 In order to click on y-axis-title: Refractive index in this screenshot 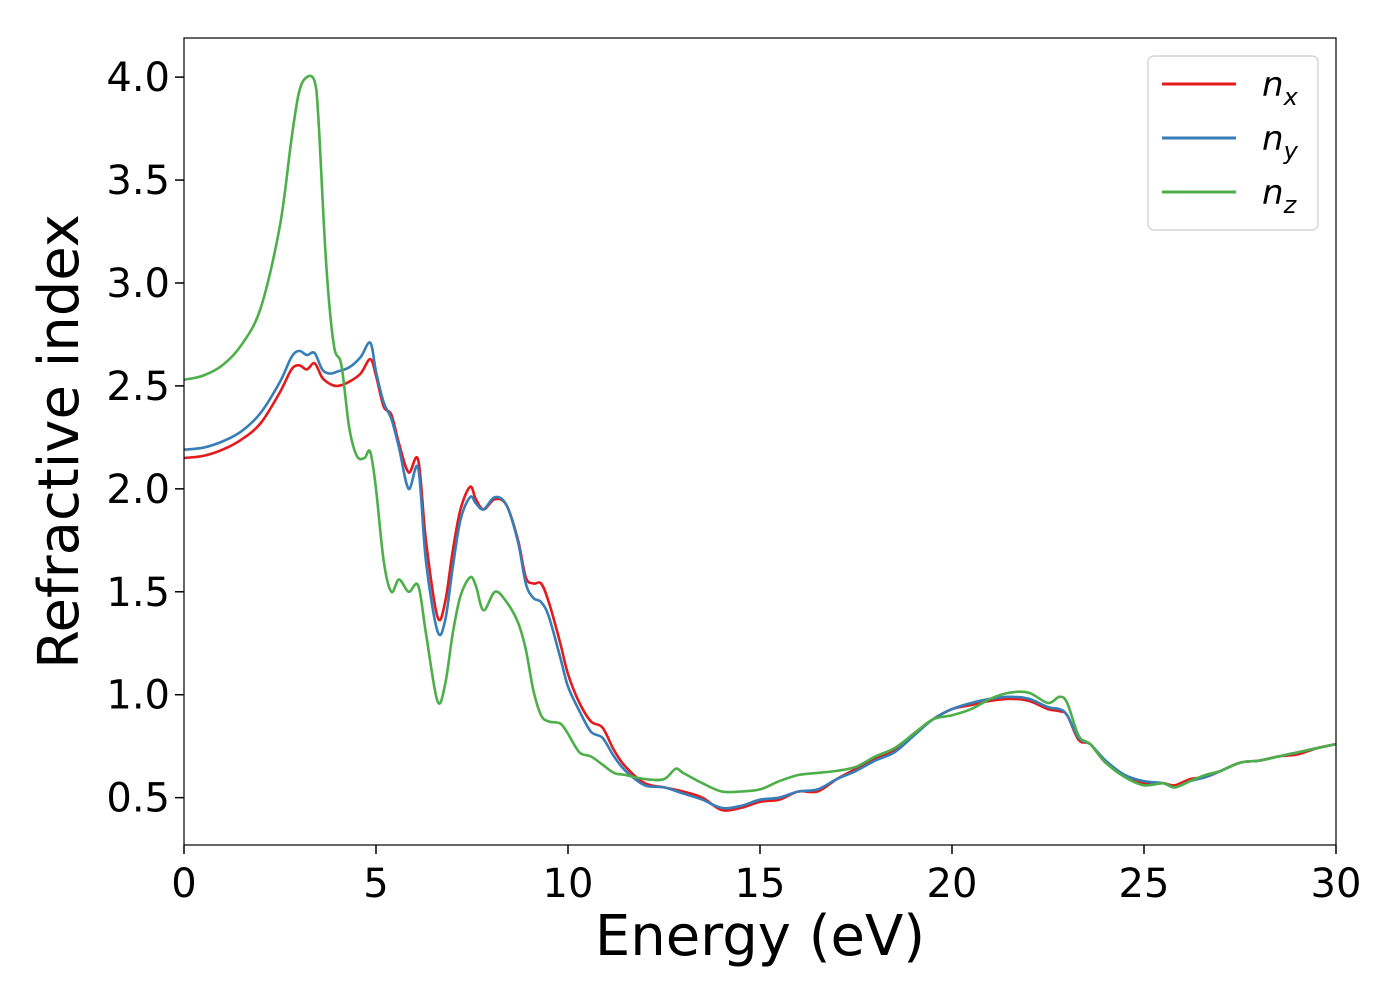, I will do `click(59, 441)`.